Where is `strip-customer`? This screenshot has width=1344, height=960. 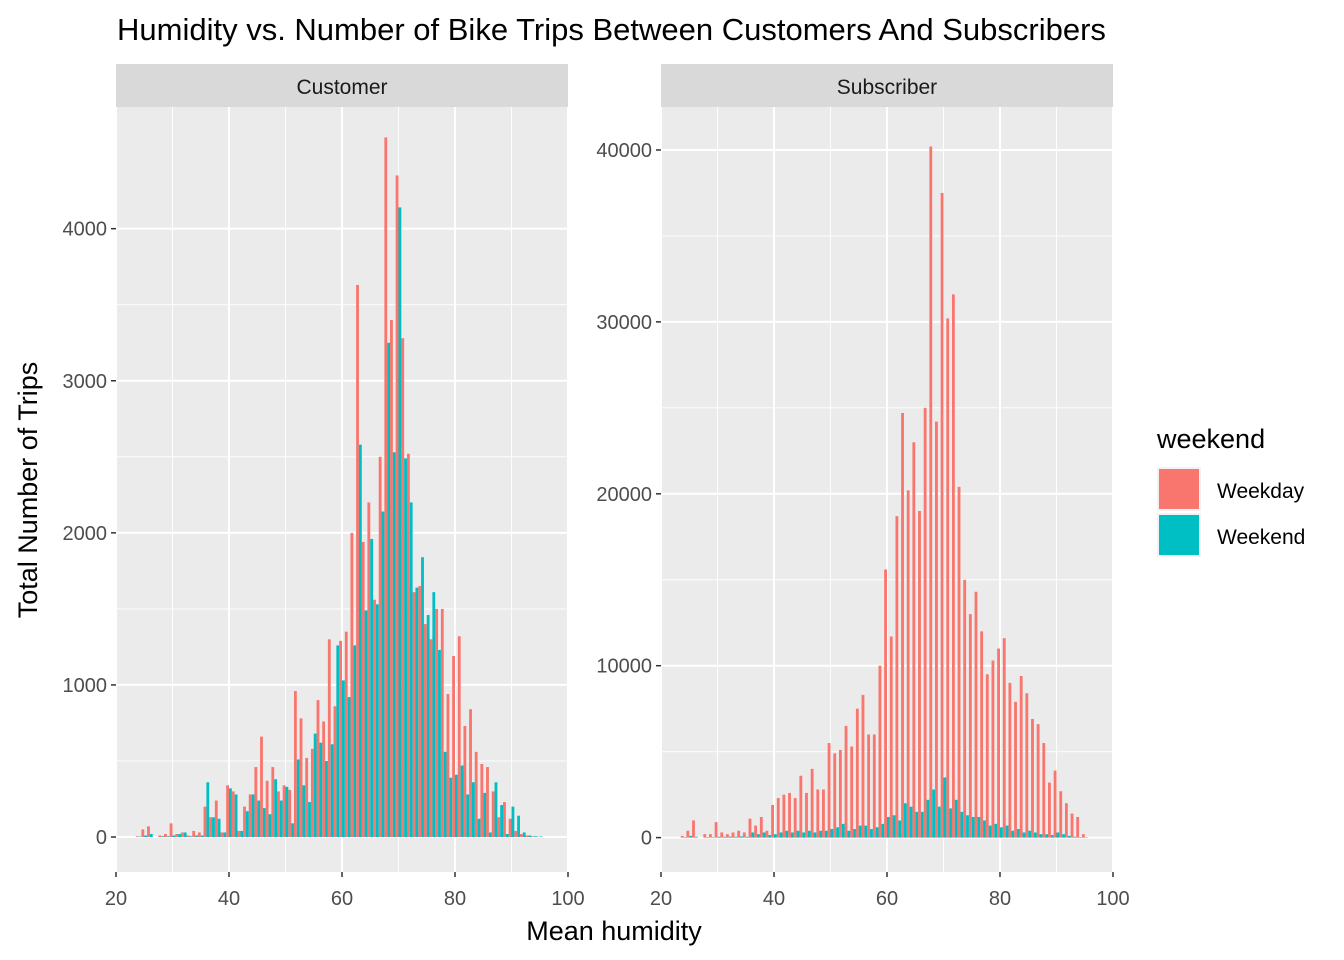 strip-customer is located at coordinates (342, 85).